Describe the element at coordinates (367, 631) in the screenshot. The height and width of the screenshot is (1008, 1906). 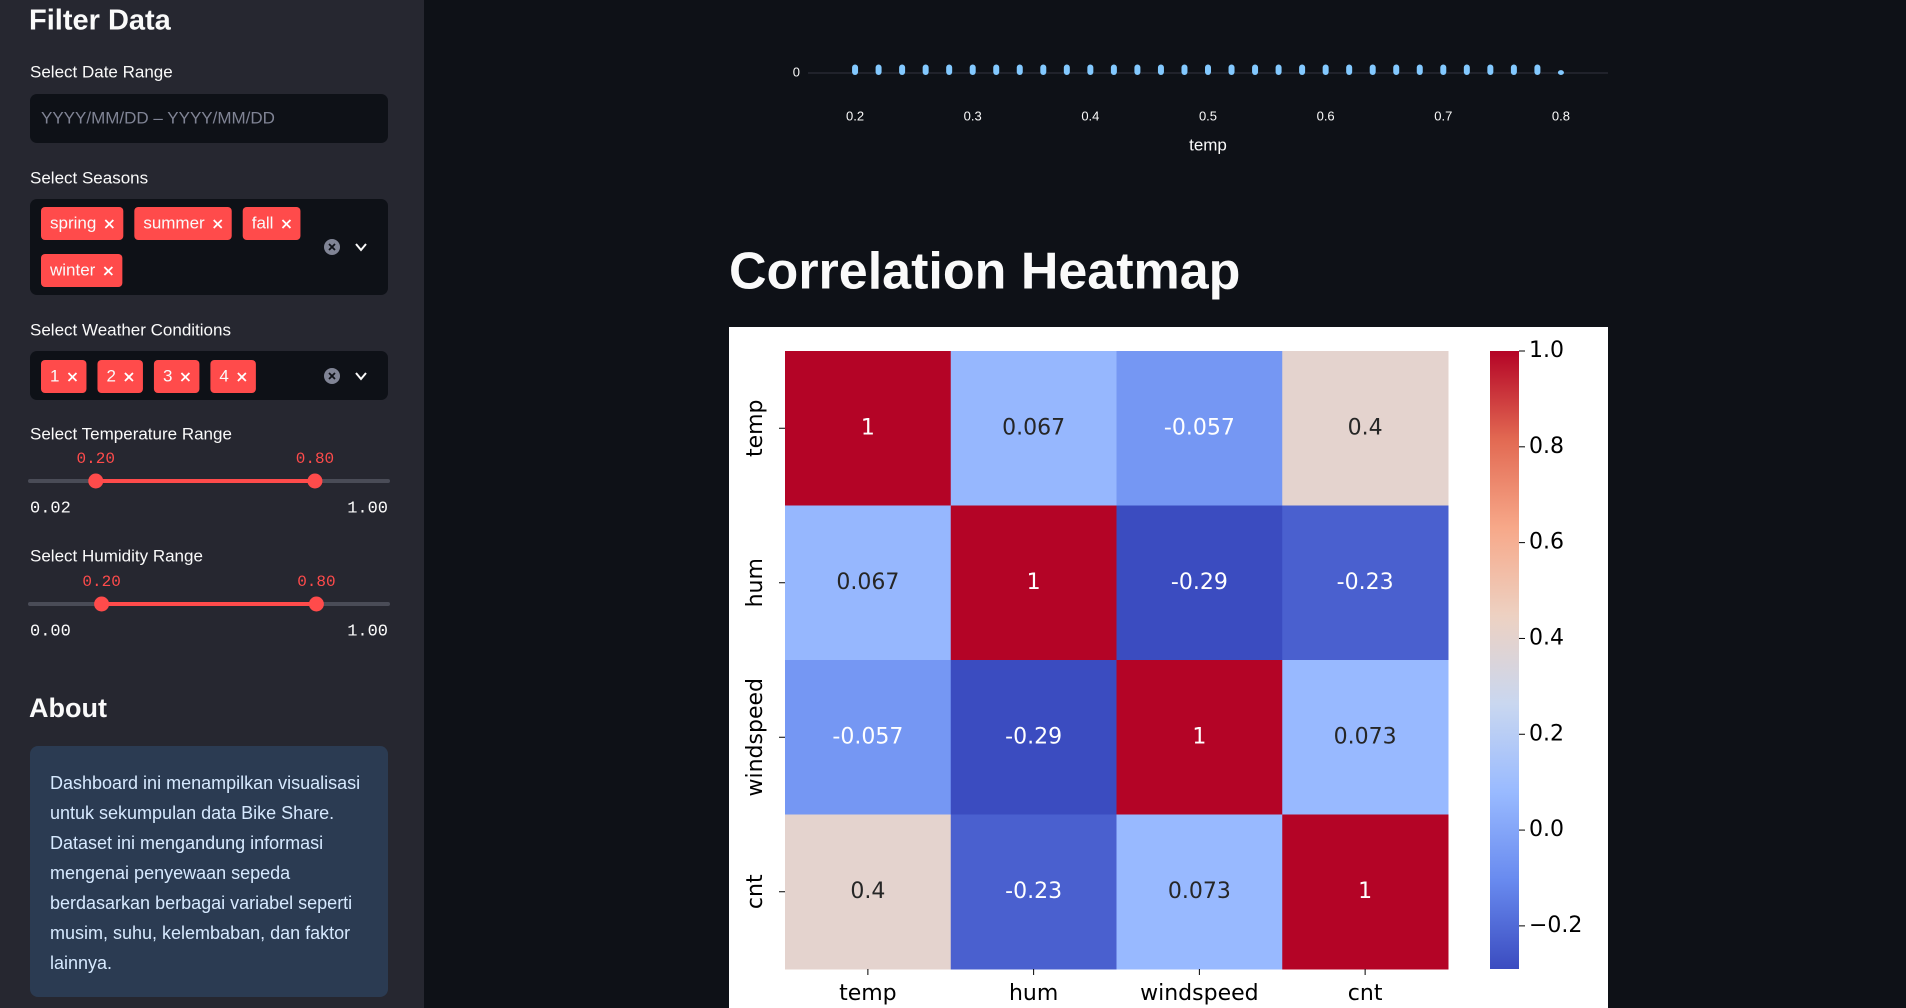
I see `slider-max: 1.00` at that location.